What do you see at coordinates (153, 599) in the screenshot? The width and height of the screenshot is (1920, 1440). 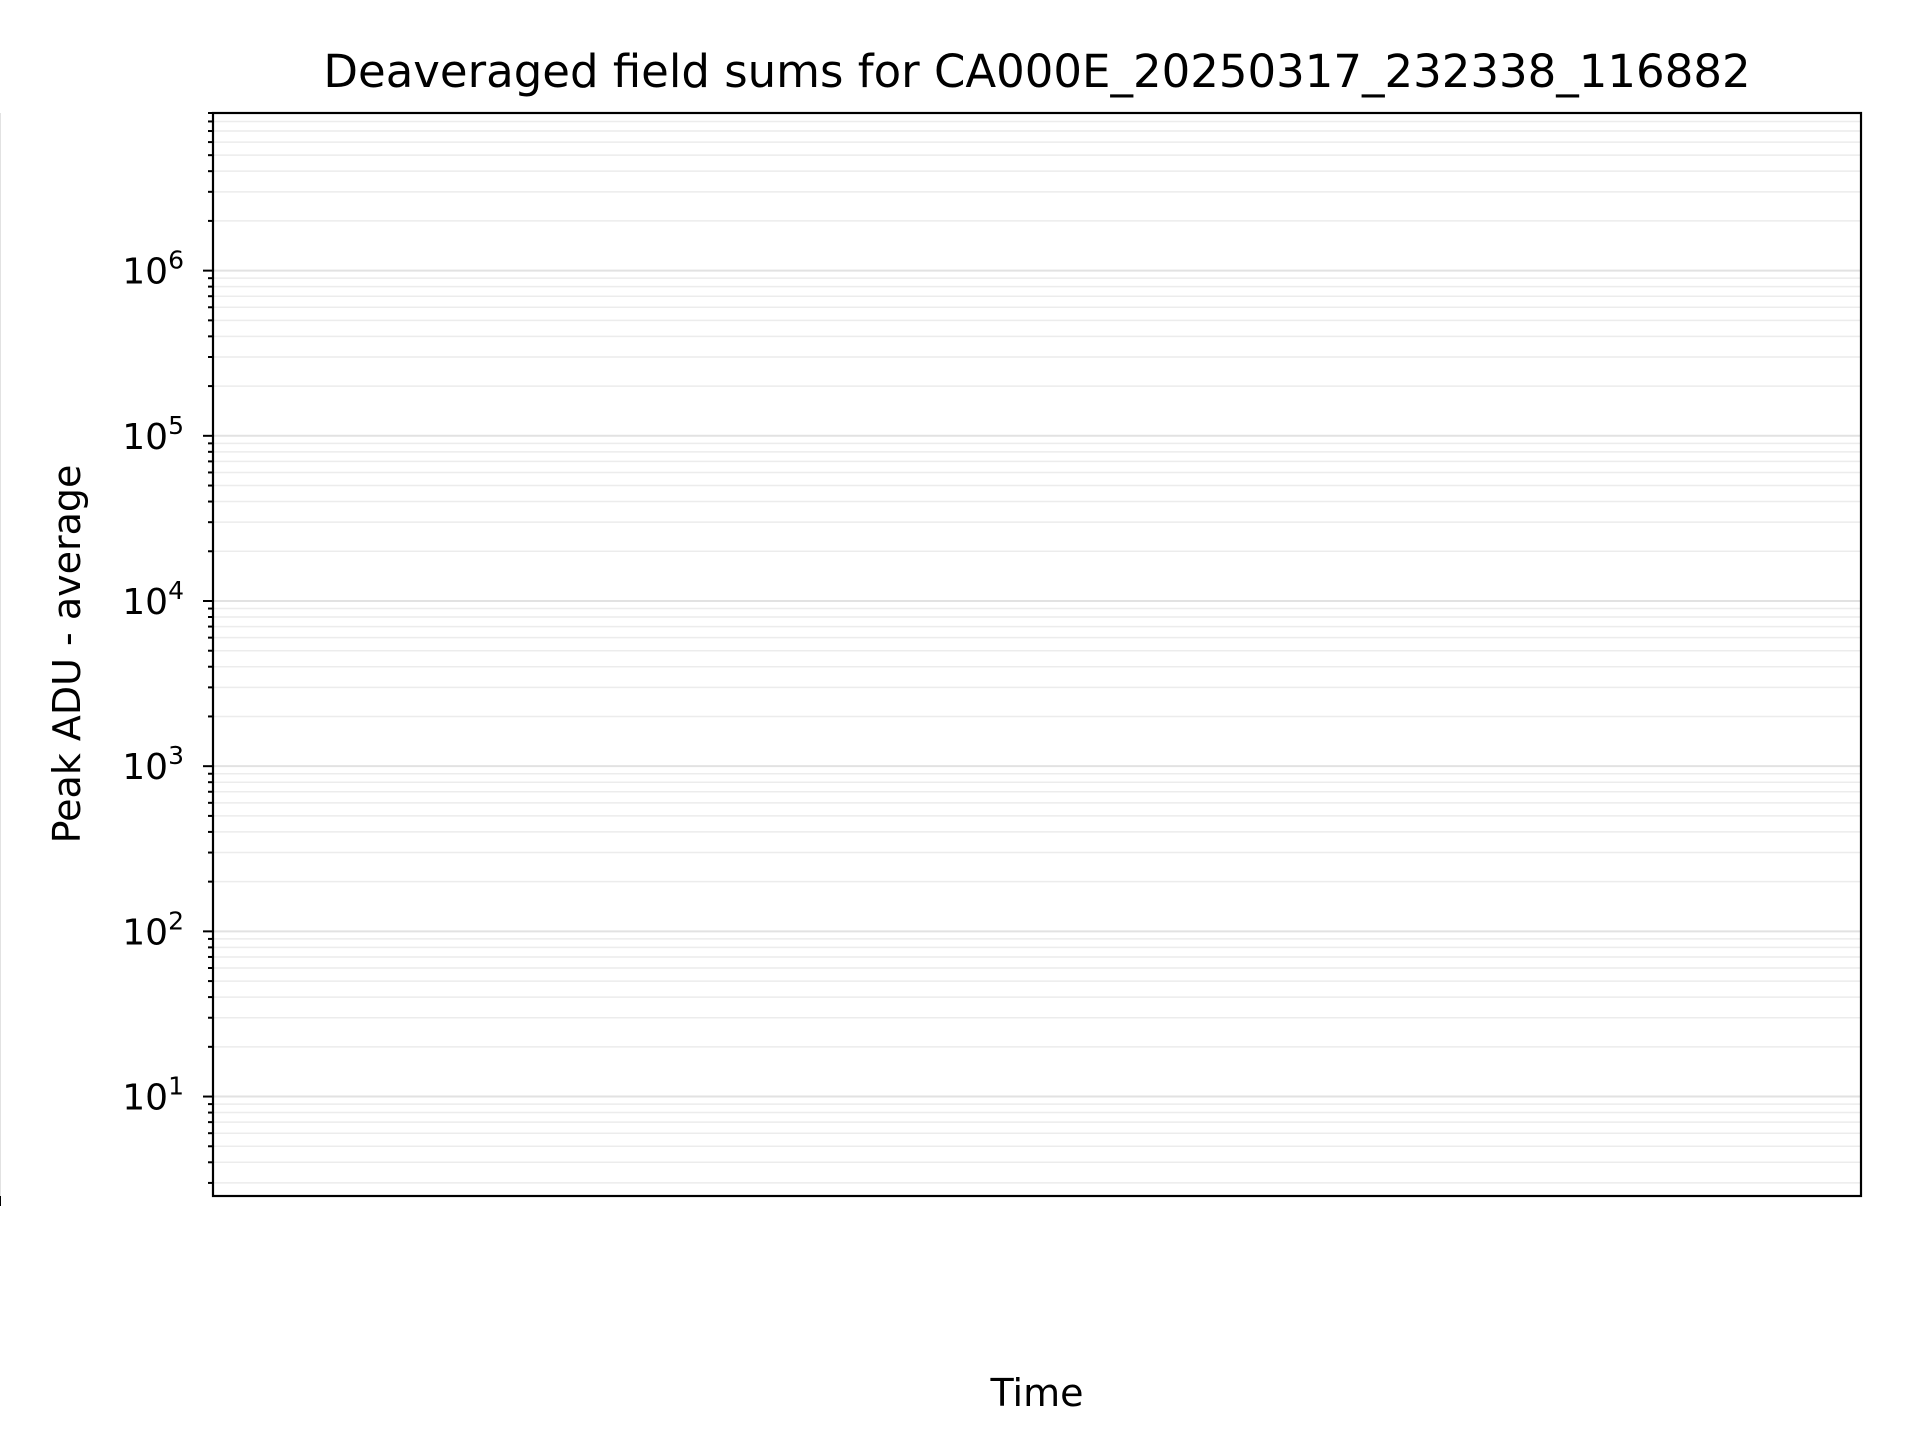 I see `y-tick-label: 10⁴` at bounding box center [153, 599].